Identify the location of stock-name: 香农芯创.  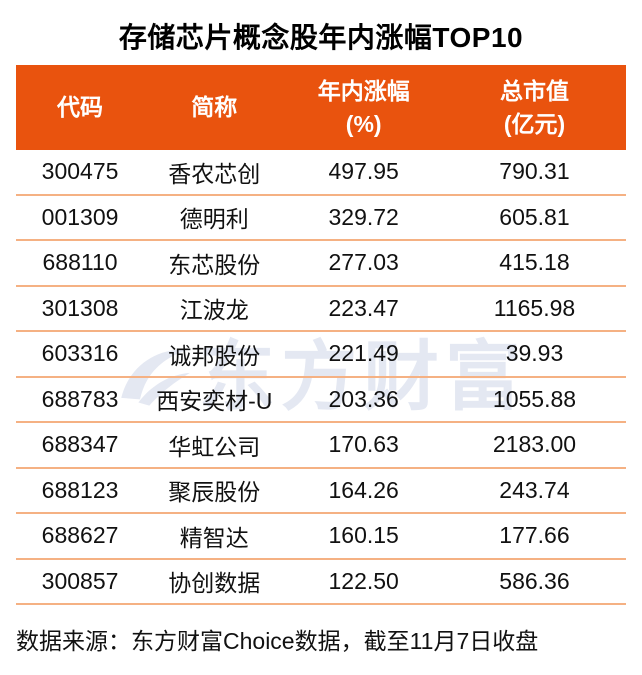
(214, 173).